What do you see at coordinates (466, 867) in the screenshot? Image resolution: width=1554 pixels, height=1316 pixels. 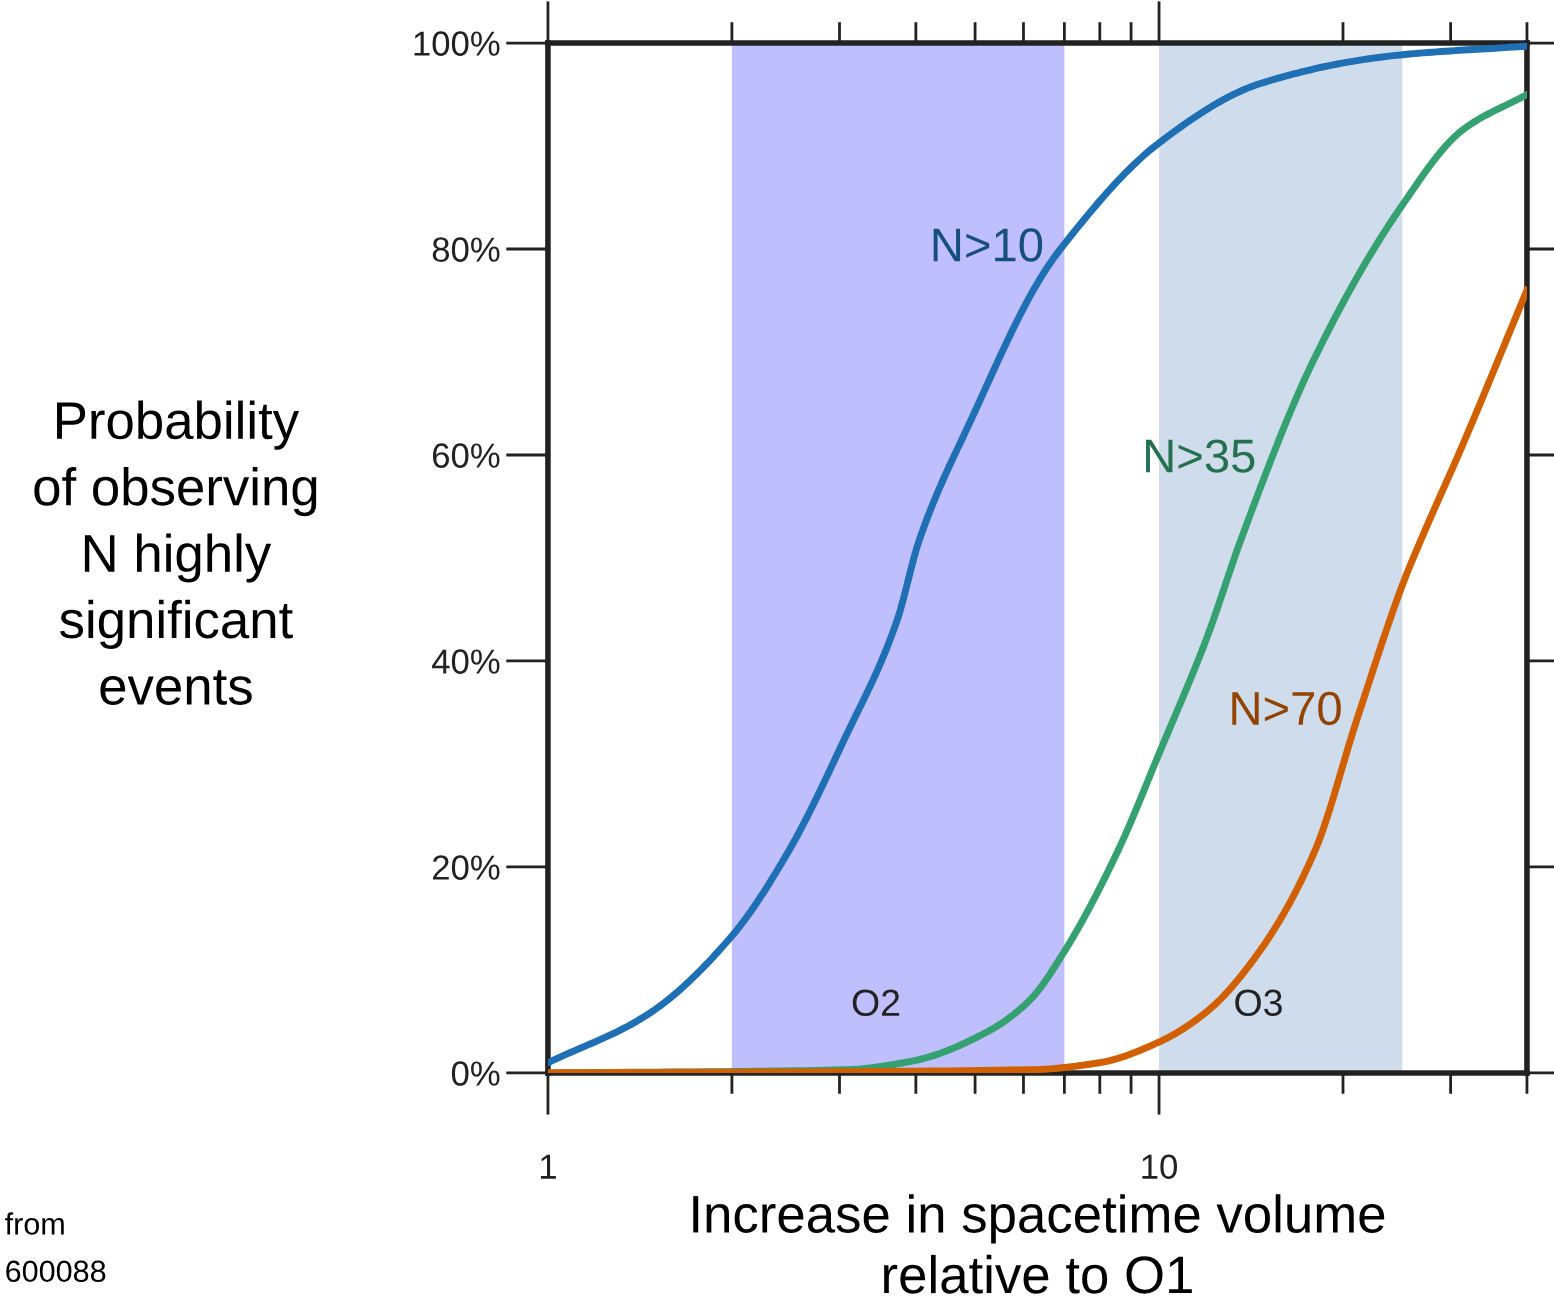 I see `y-tick-label: 20%` at bounding box center [466, 867].